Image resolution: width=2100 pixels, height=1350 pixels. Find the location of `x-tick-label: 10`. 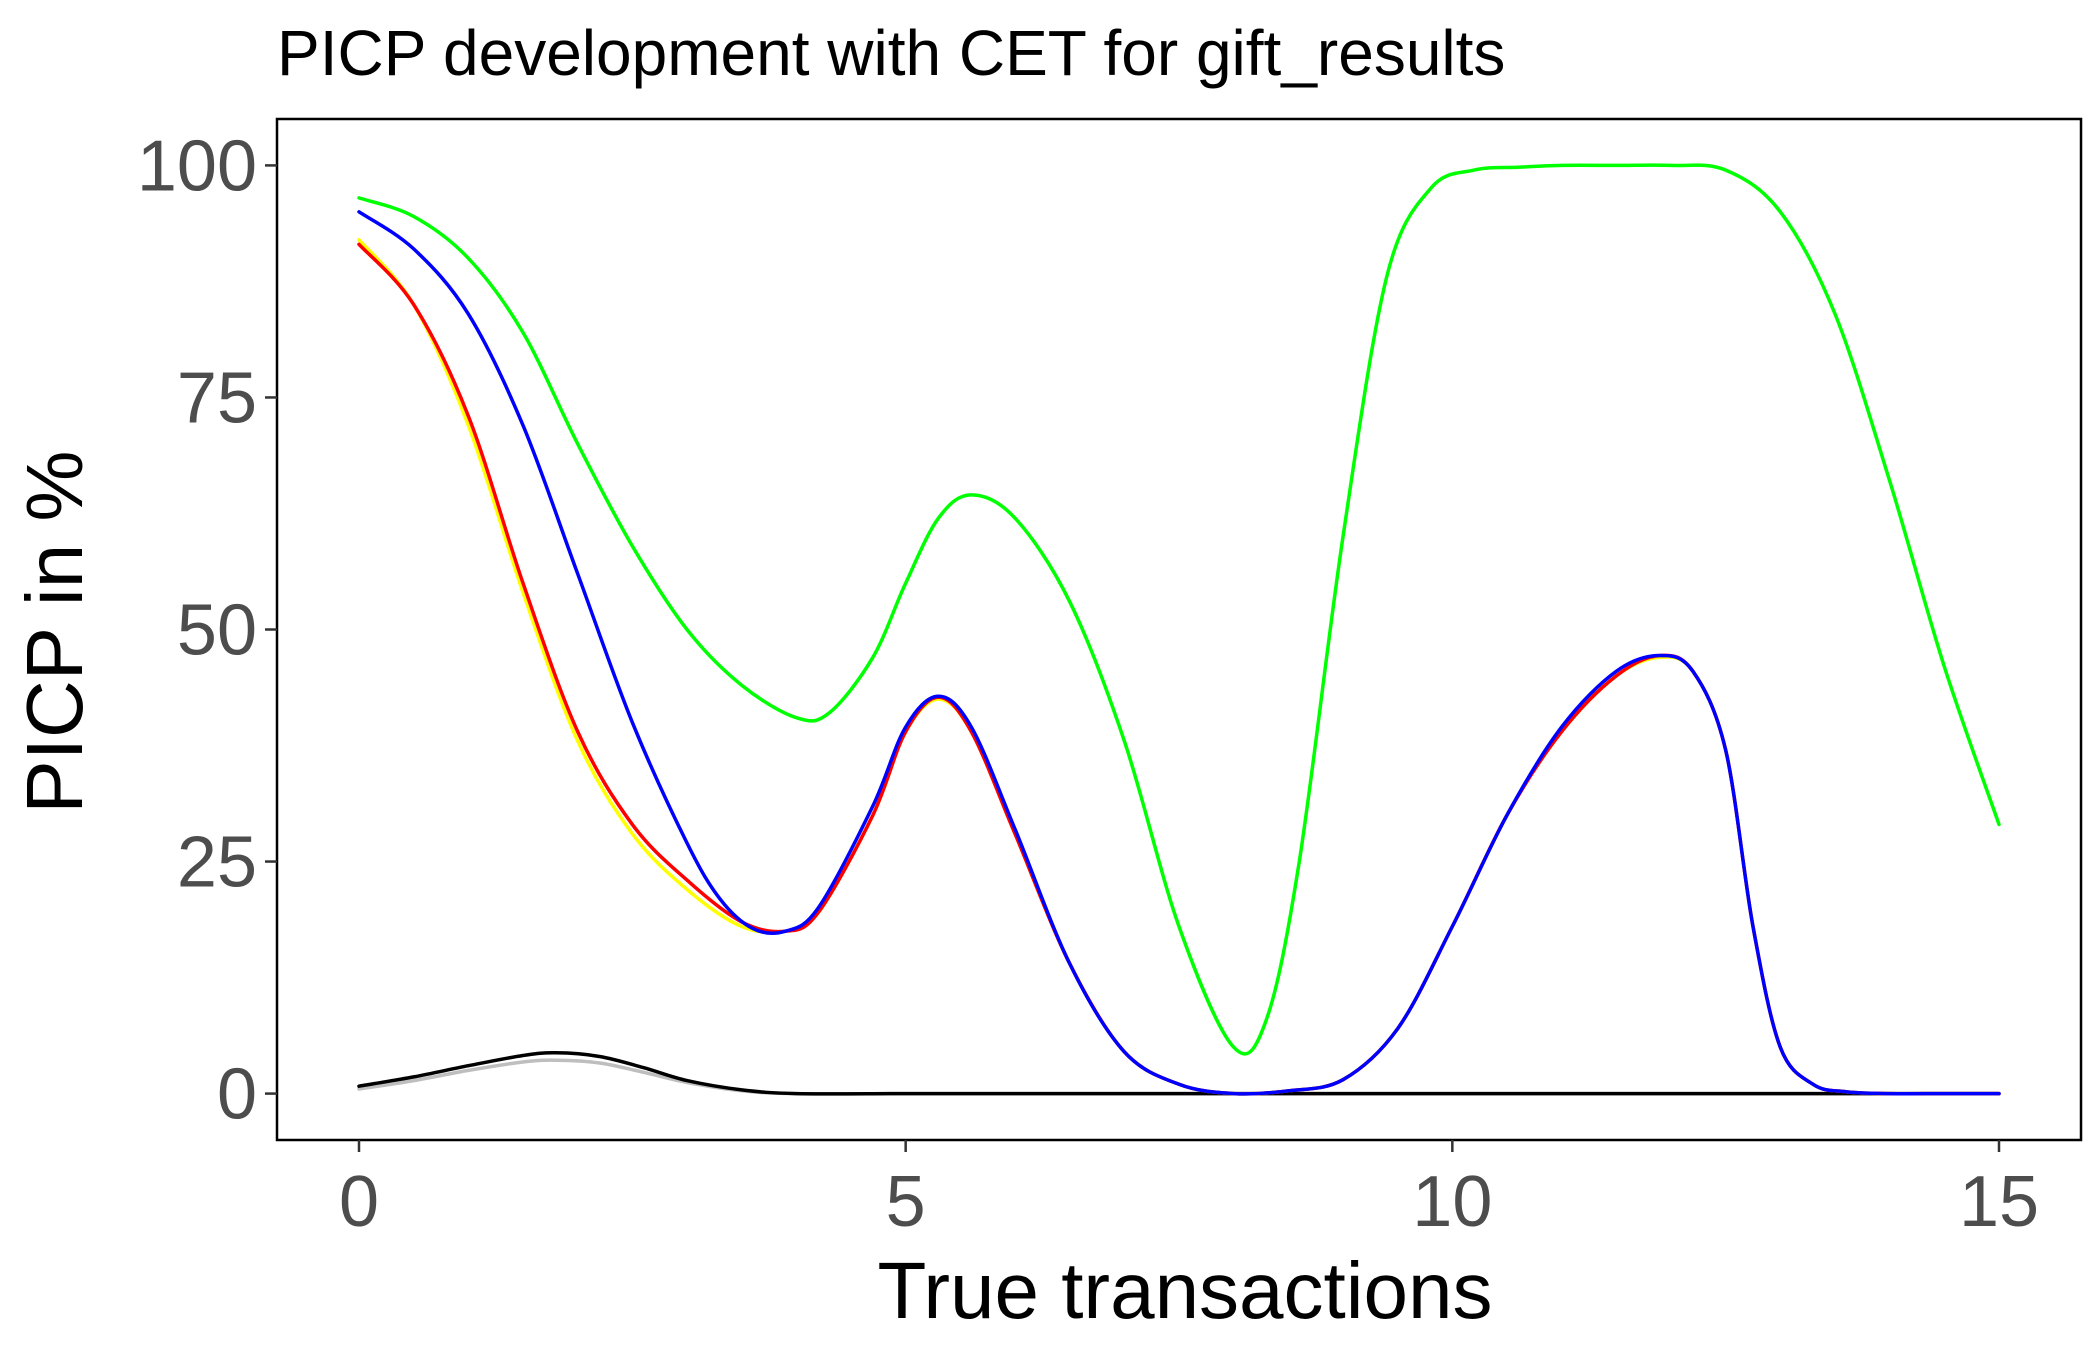

x-tick-label: 10 is located at coordinates (1452, 1202).